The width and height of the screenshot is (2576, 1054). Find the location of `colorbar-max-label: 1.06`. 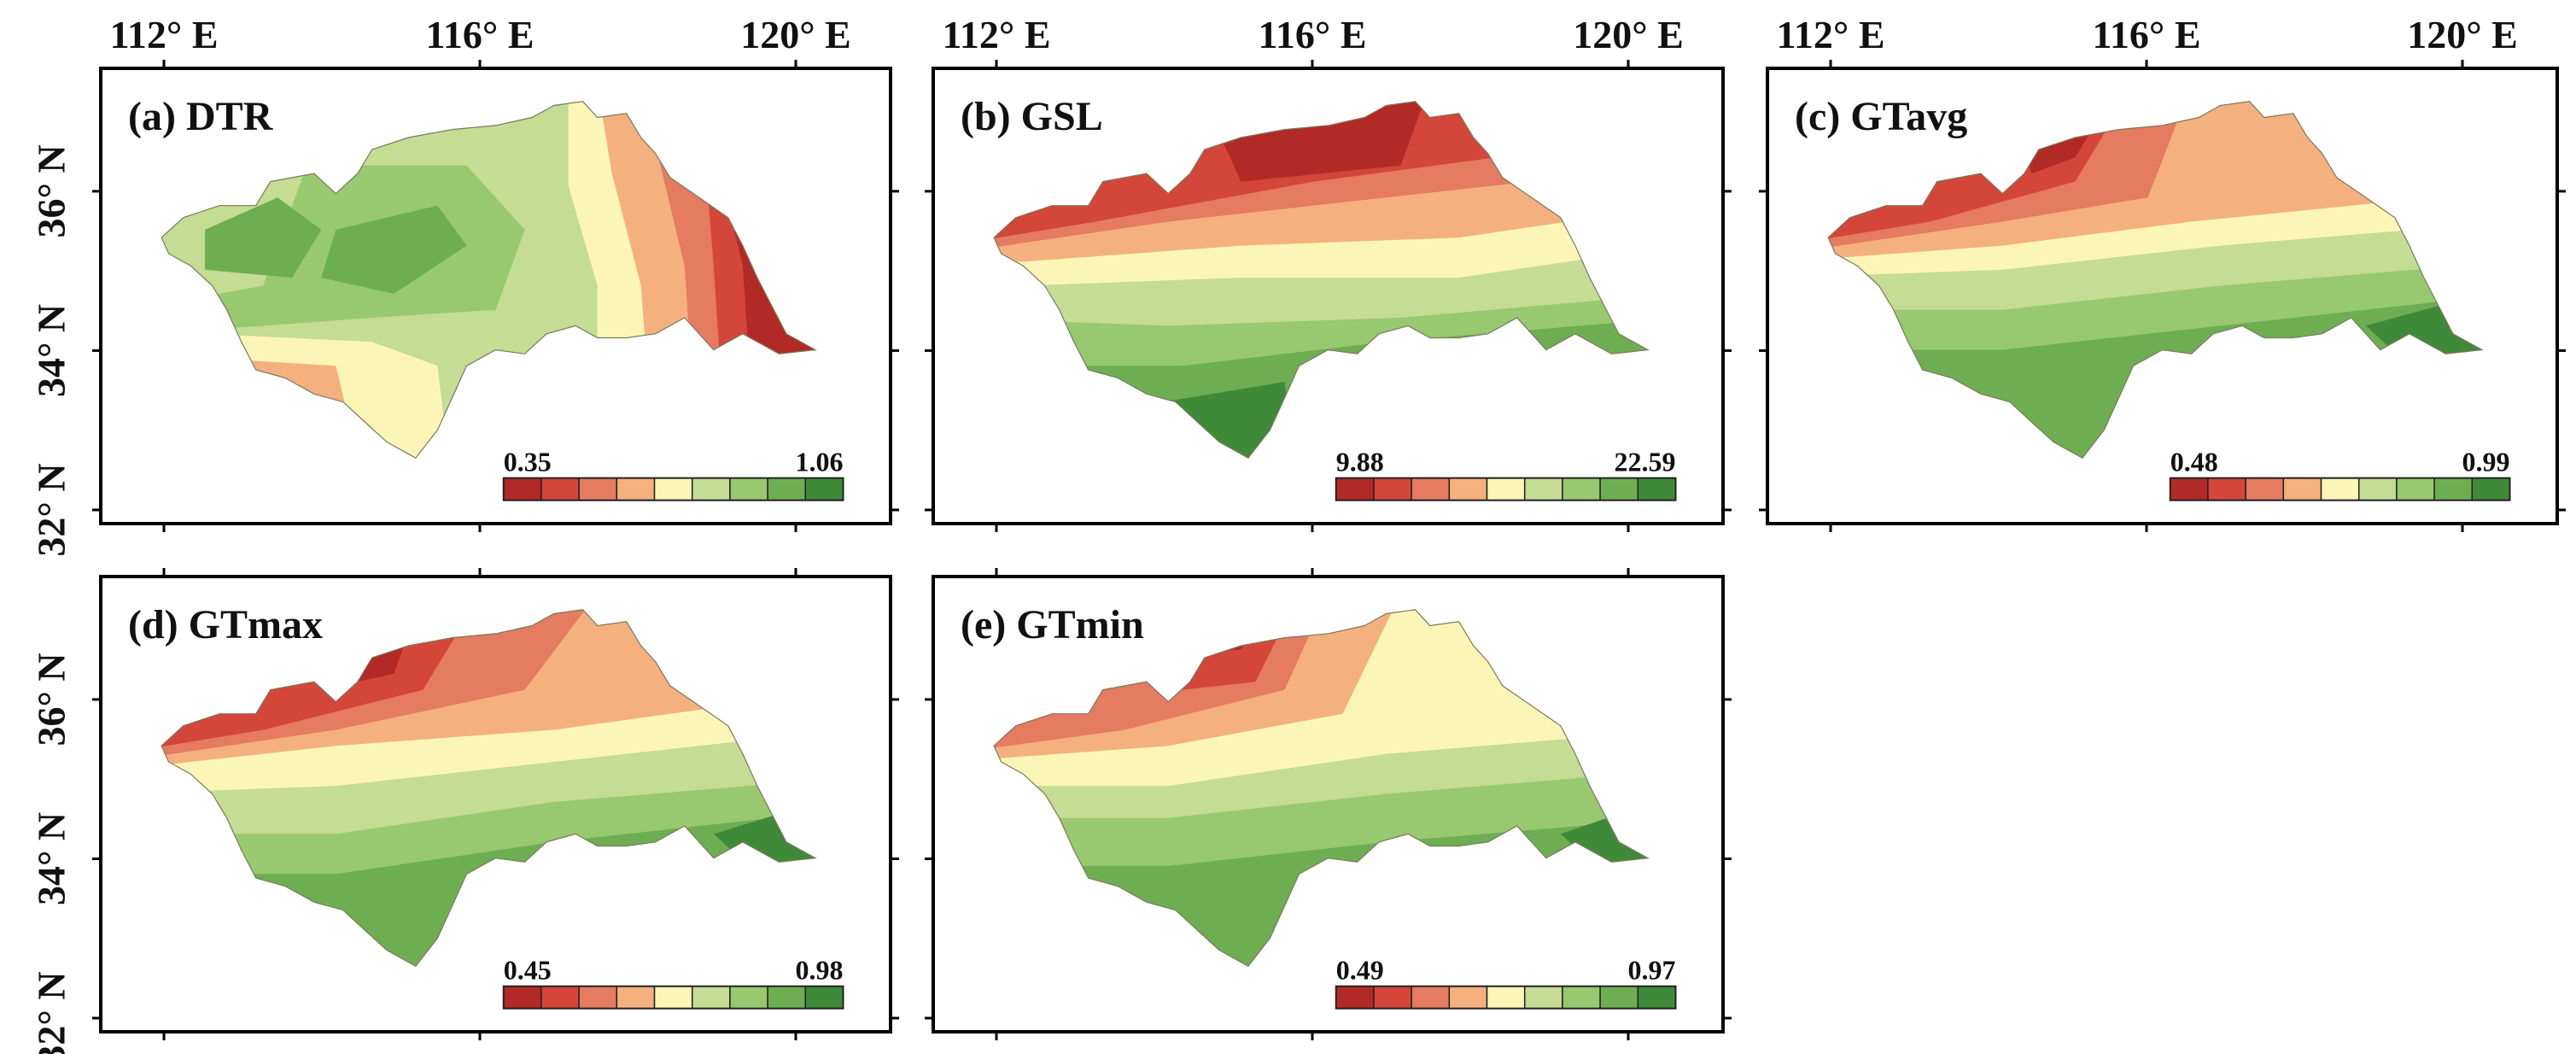

colorbar-max-label: 1.06 is located at coordinates (820, 462).